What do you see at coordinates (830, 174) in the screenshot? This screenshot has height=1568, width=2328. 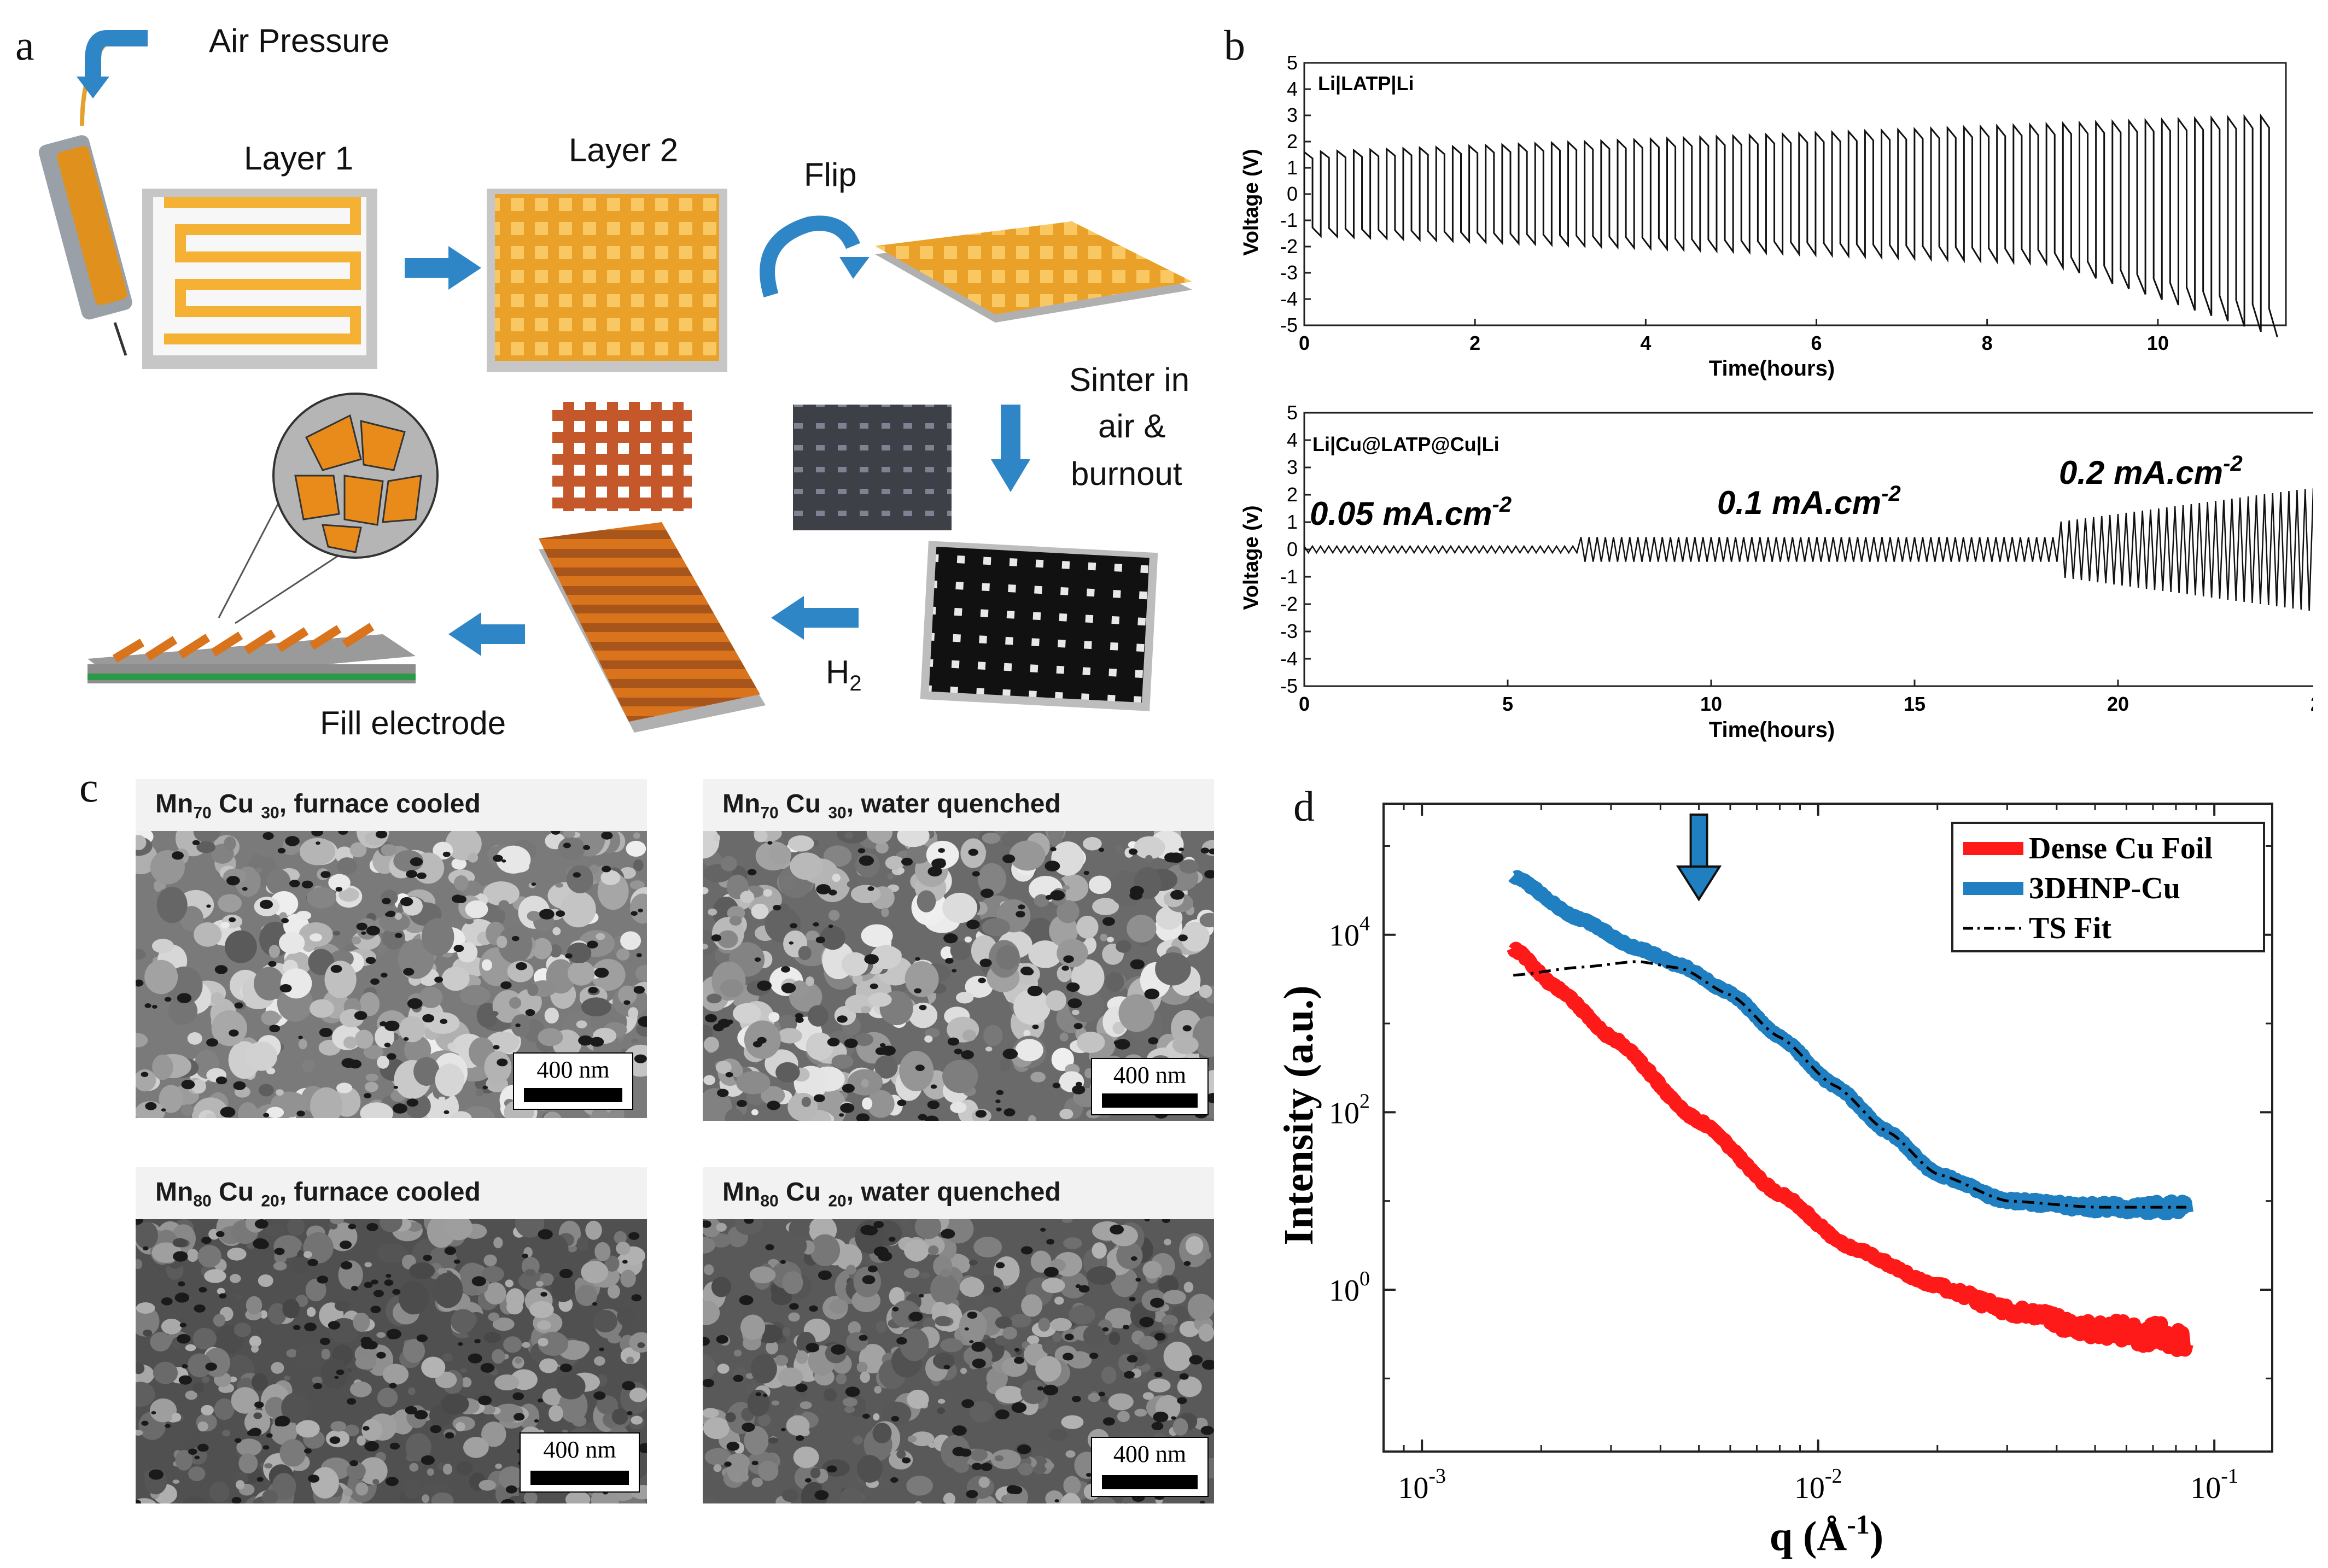 I see `flip-label: Flip` at bounding box center [830, 174].